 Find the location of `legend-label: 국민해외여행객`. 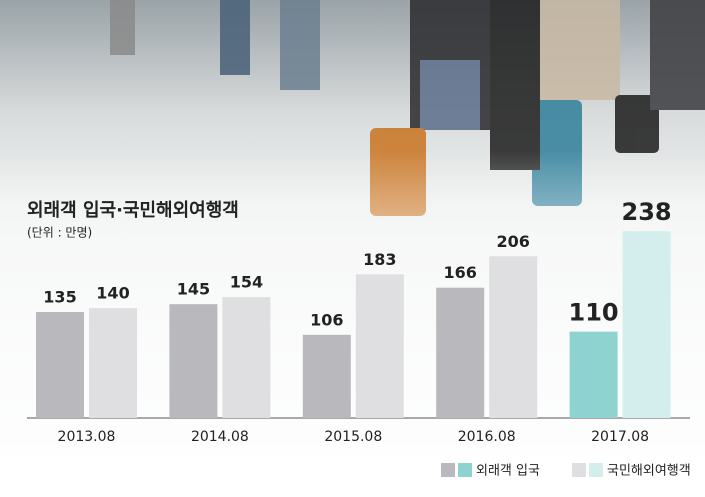

legend-label: 국민해외여행객 is located at coordinates (649, 471).